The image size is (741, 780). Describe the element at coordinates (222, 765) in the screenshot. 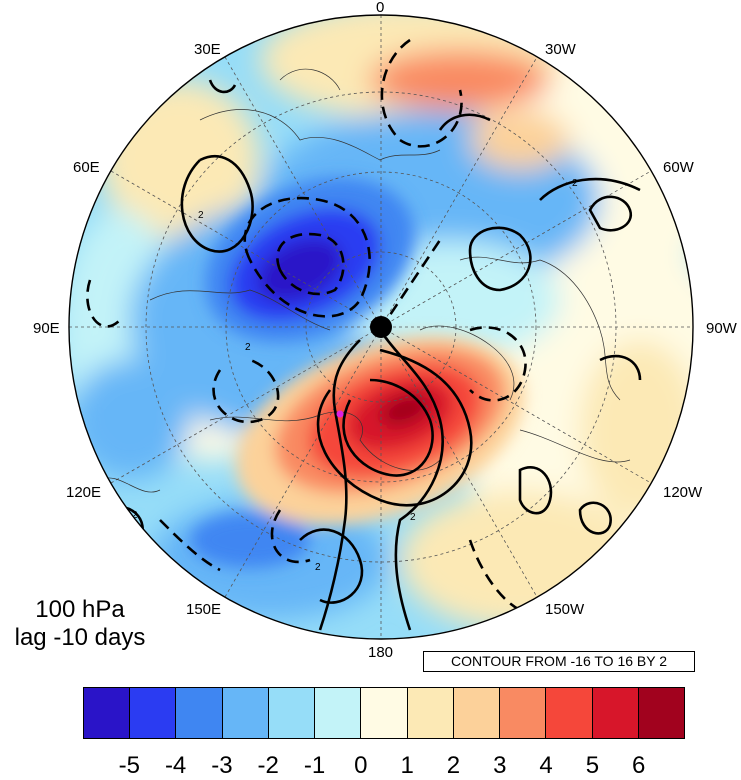

I see `colorbar-tick-label: -3` at that location.